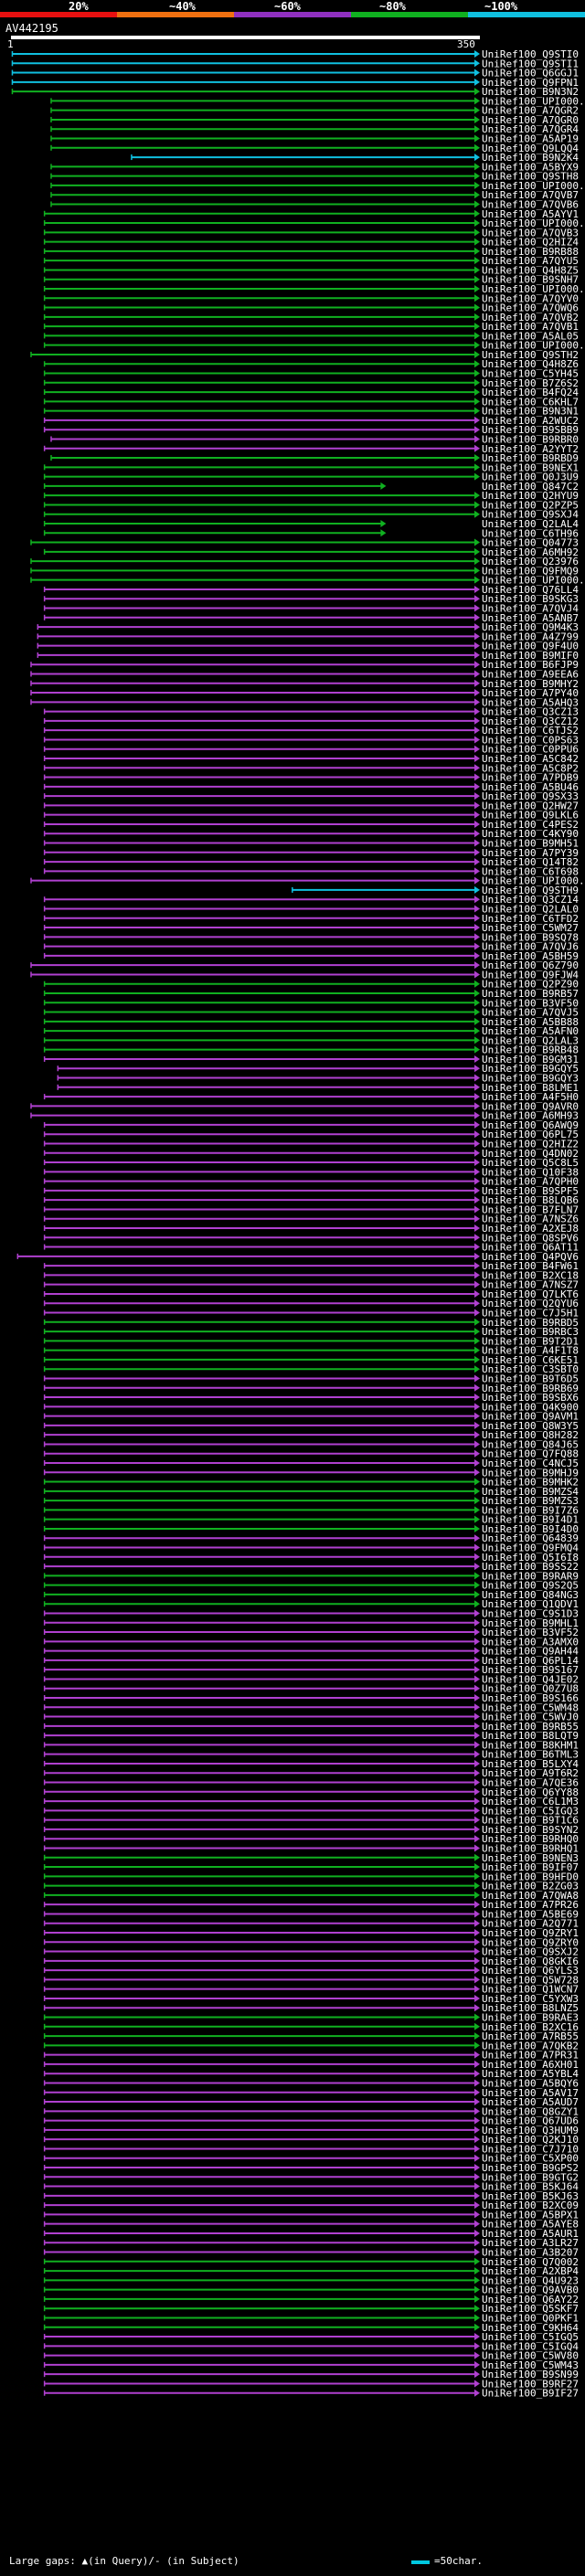 The image size is (585, 2576). Describe the element at coordinates (531, 1388) in the screenshot. I see `hit-label: UniRef100_B9RB69` at that location.